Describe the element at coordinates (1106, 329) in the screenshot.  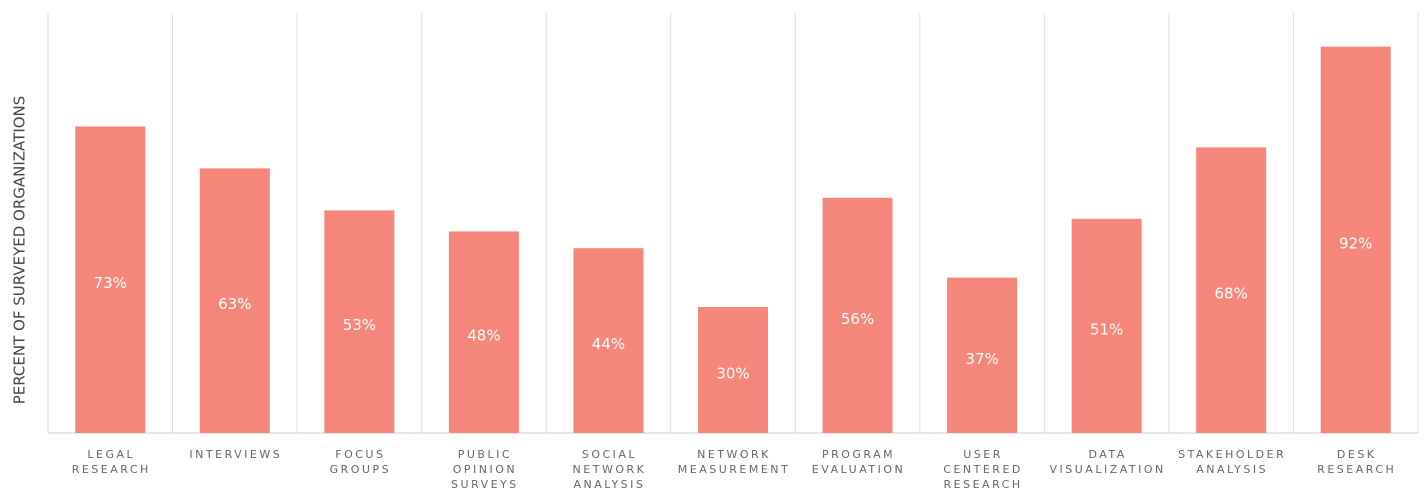
I see `value-label: 51%` at that location.